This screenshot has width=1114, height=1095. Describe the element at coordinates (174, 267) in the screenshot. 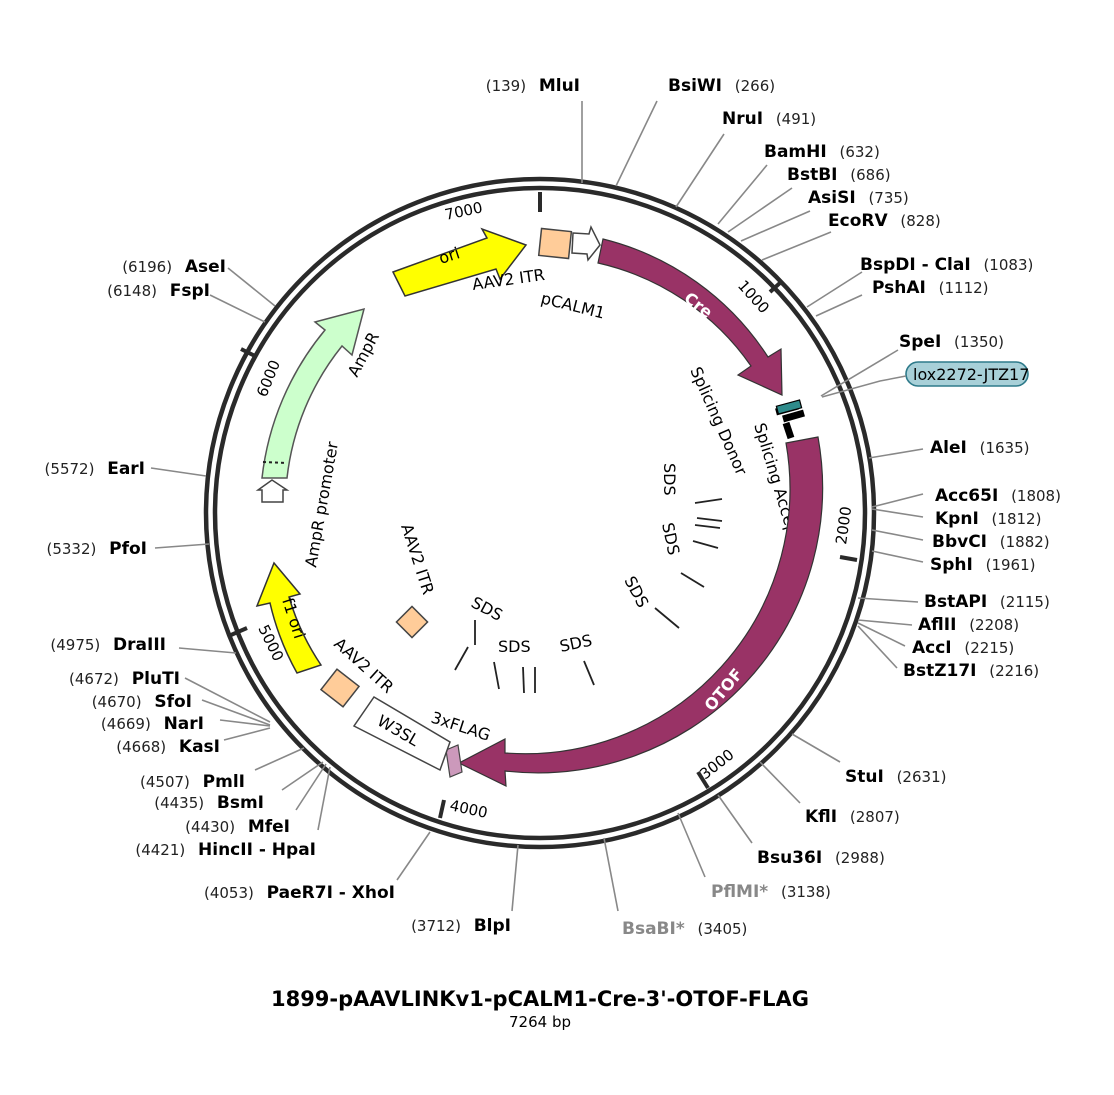

I see `enzyme-label-asei: (6196) AseI` at that location.